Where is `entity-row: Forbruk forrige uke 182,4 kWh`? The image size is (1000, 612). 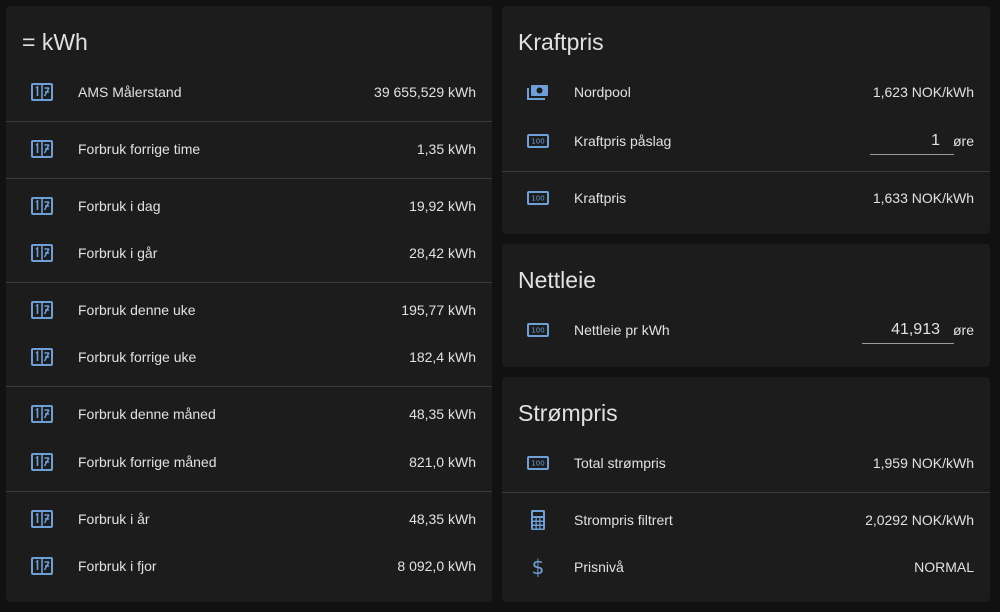 entity-row: Forbruk forrige uke 182,4 kWh is located at coordinates (249, 357).